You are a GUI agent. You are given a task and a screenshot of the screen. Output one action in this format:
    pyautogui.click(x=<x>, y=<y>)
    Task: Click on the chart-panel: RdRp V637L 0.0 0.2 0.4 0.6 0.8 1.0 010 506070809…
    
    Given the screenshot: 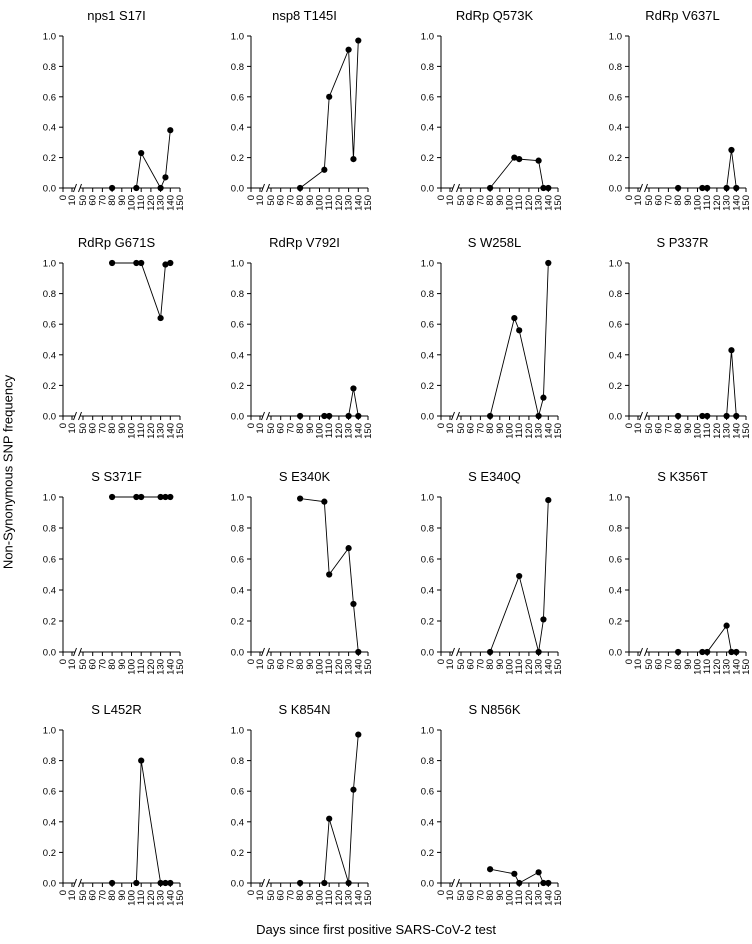 What is the action you would take?
    pyautogui.click(x=680, y=109)
    